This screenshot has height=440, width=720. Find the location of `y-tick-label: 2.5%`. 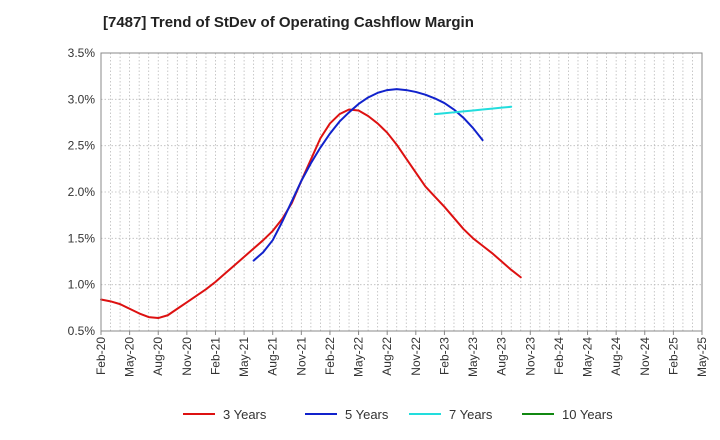

y-tick-label: 2.5% is located at coordinates (82, 146).